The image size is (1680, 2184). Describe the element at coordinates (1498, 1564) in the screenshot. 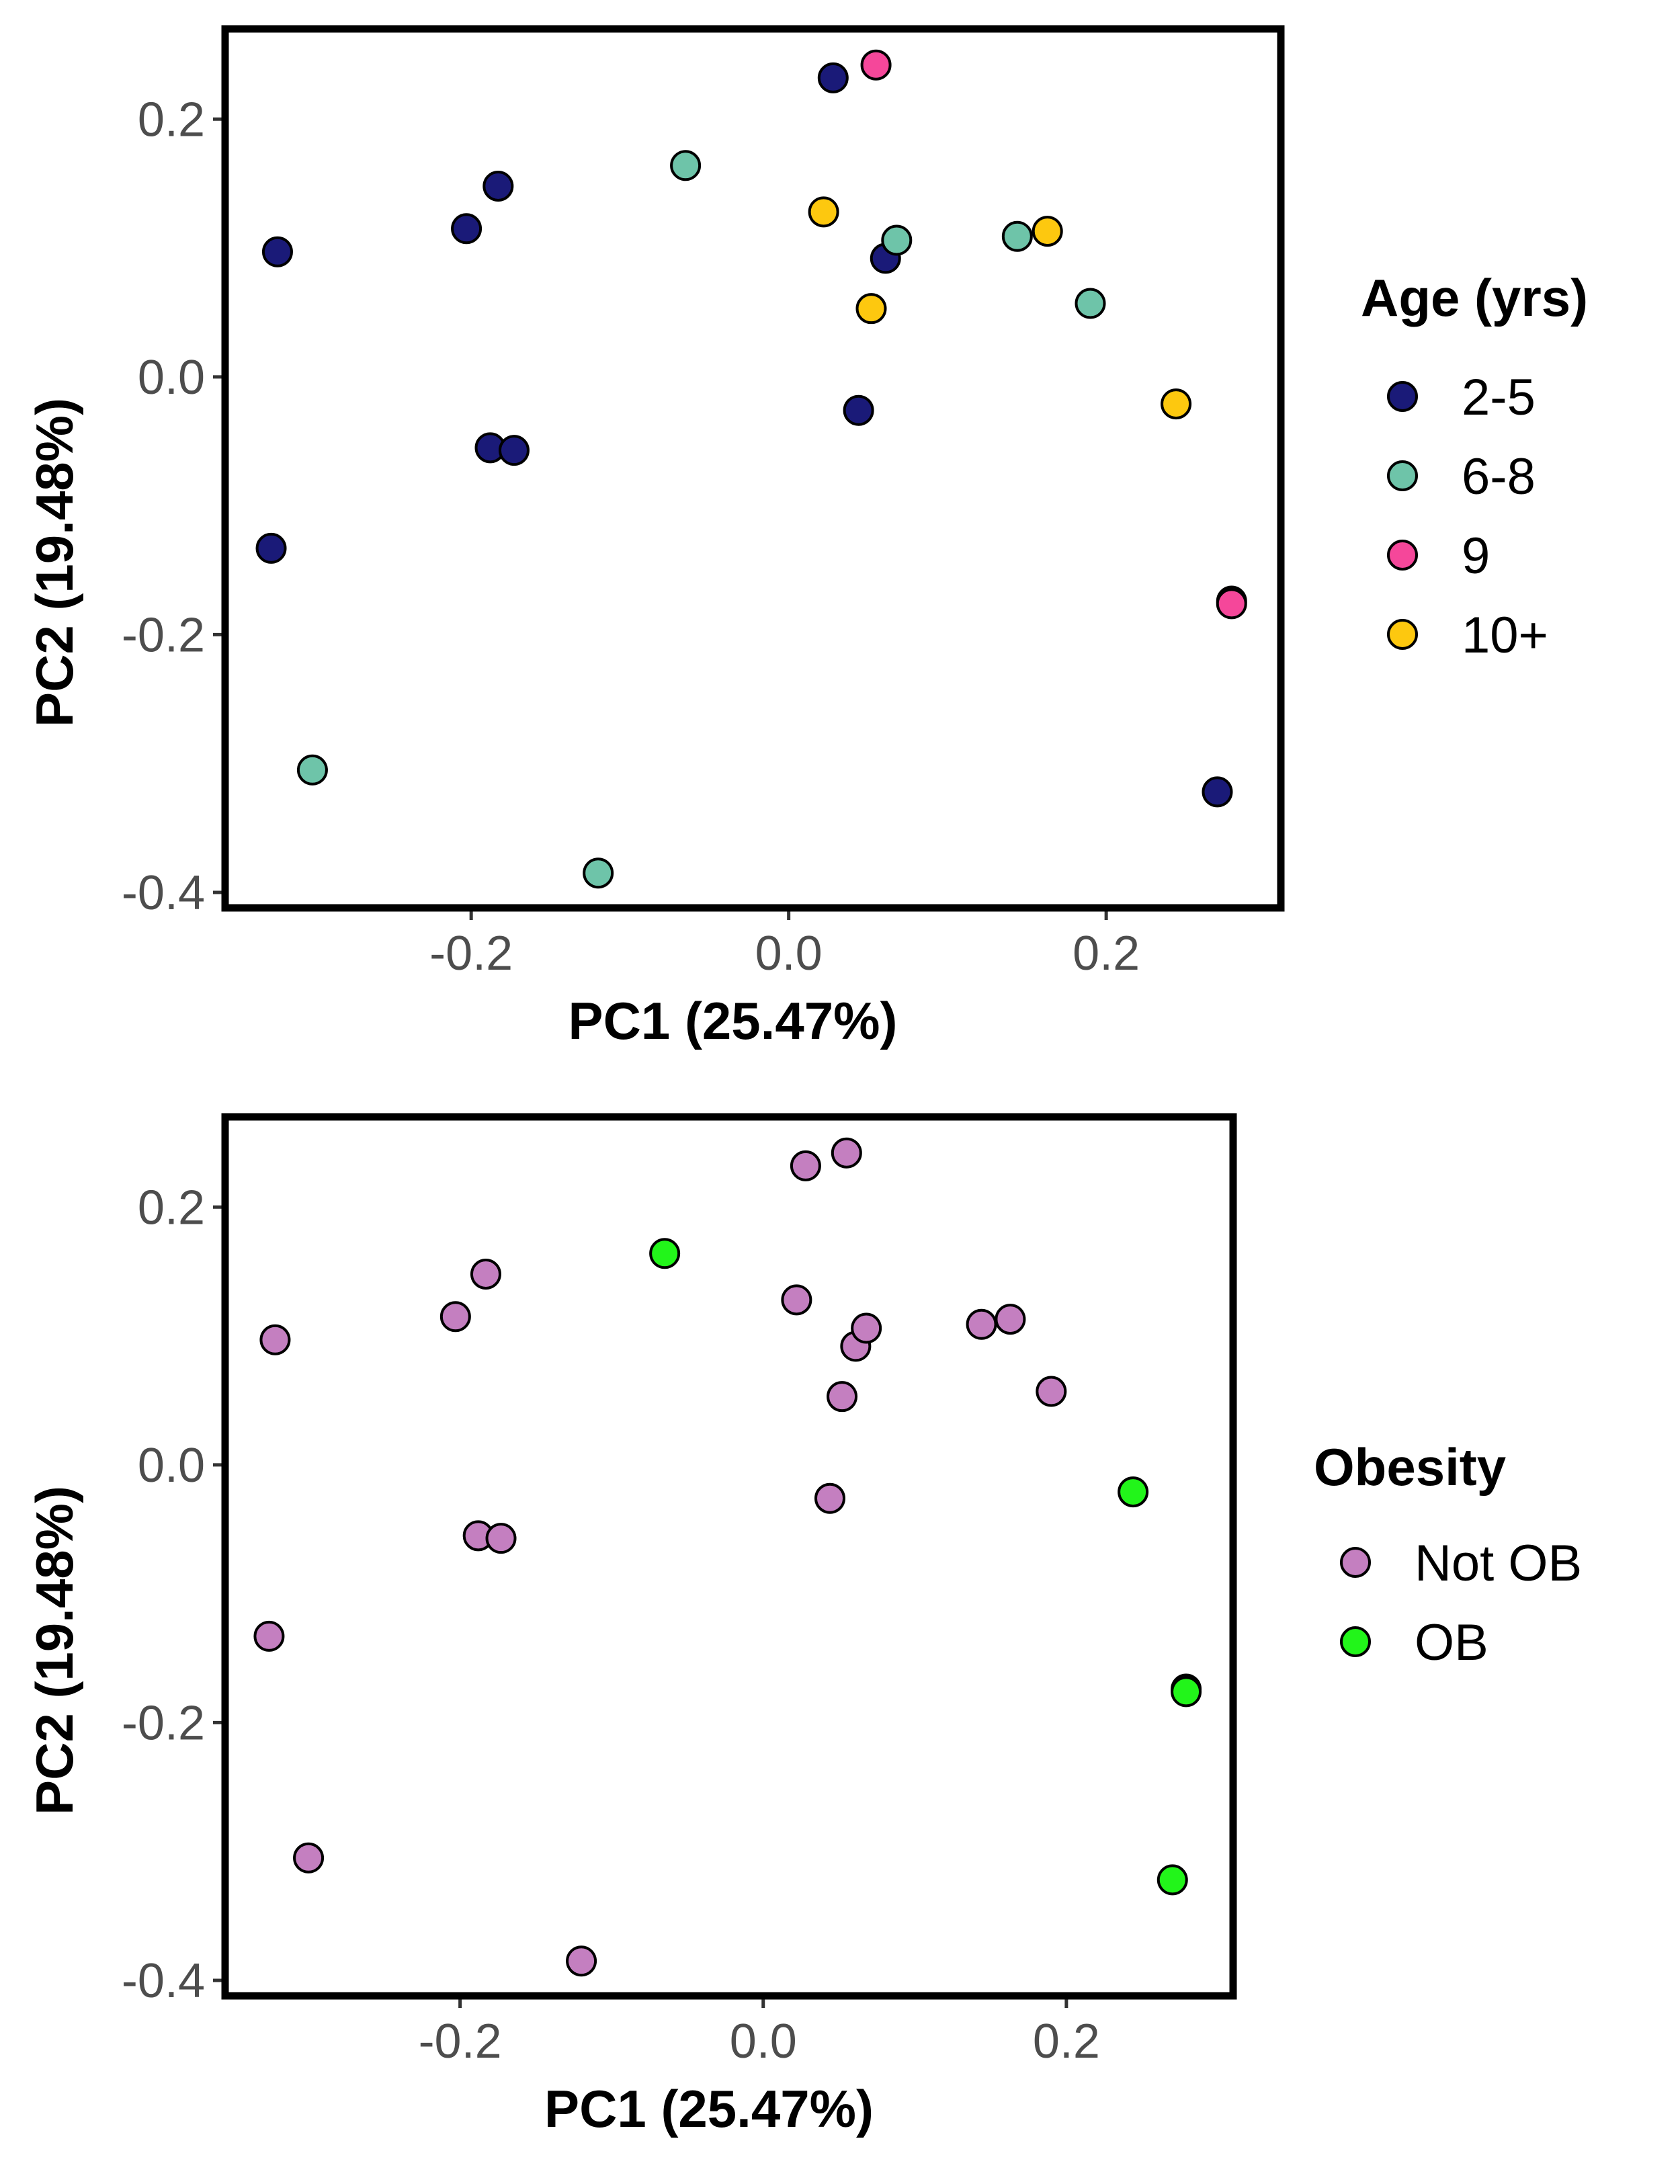

I see `legend-label: Not OB` at that location.